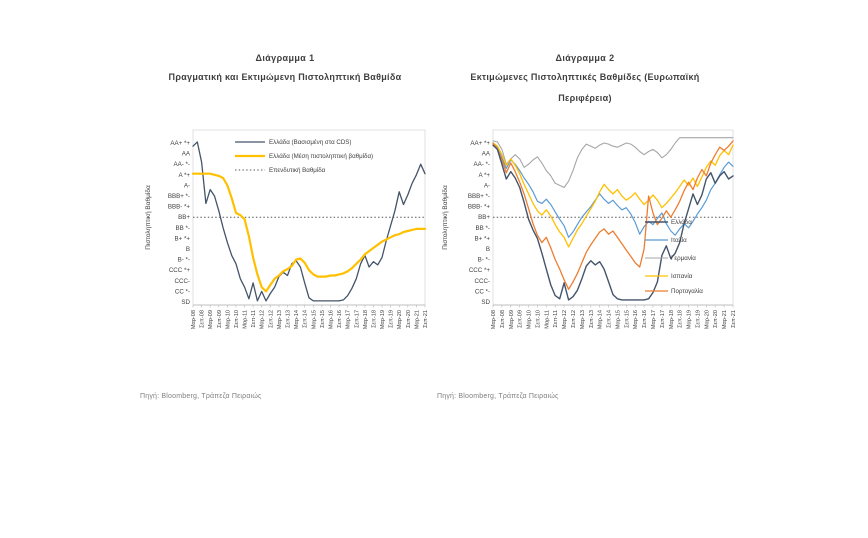  I want to click on legend-label: Πορτογαλία, so click(687, 291).